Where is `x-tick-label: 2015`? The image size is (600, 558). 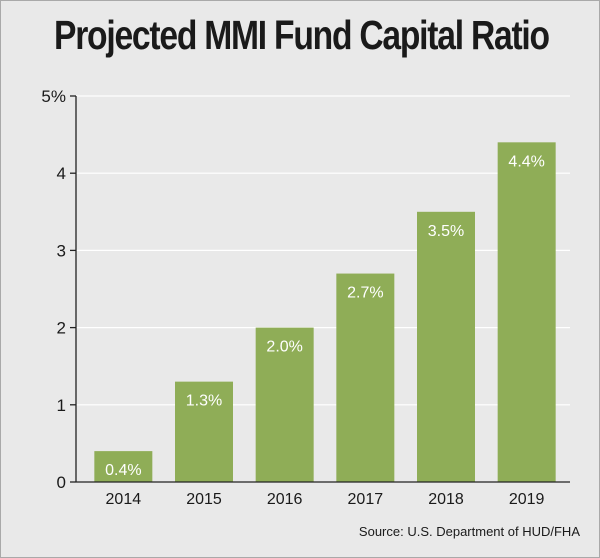
x-tick-label: 2015 is located at coordinates (204, 499).